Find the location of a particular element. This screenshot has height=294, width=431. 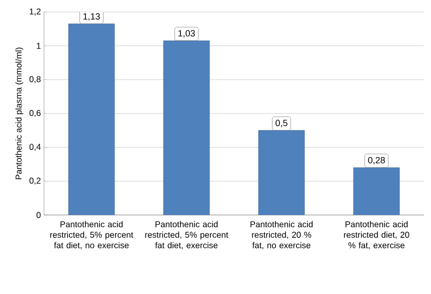

x-tick-label: Pantothenic acid restricted, 5% percent fat diet, no exercise is located at coordinates (92, 235).